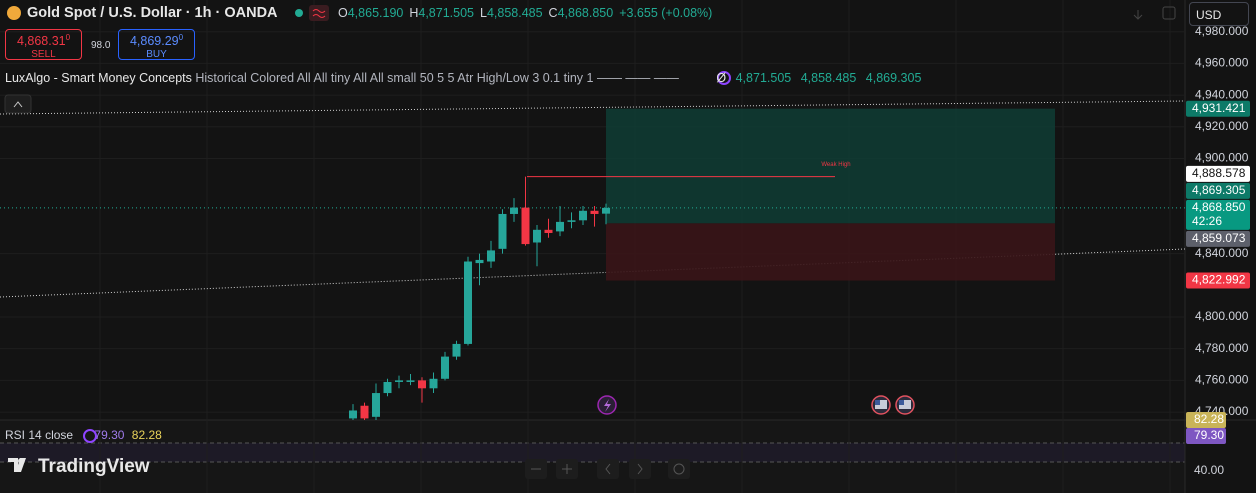  I want to click on price-label: 4,868.850, so click(1219, 207).